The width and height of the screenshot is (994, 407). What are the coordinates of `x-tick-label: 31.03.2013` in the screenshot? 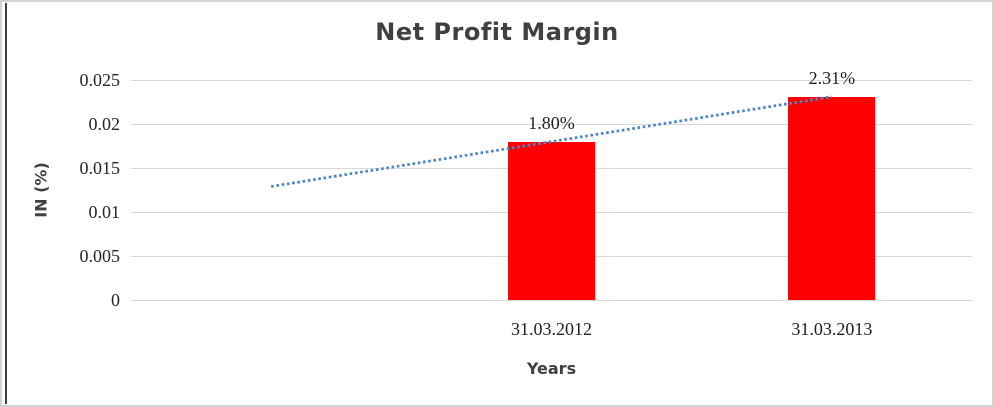 It's located at (832, 329).